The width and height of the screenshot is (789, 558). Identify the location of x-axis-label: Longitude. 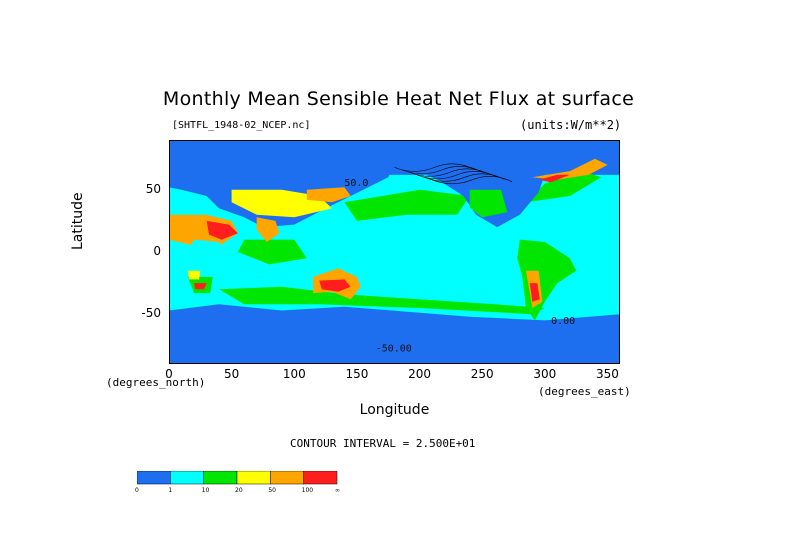
(394, 410).